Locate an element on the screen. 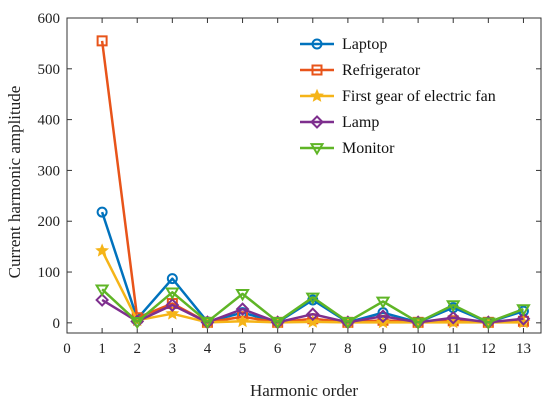 The height and width of the screenshot is (405, 550). data-point-refrigerator is located at coordinates (102, 41).